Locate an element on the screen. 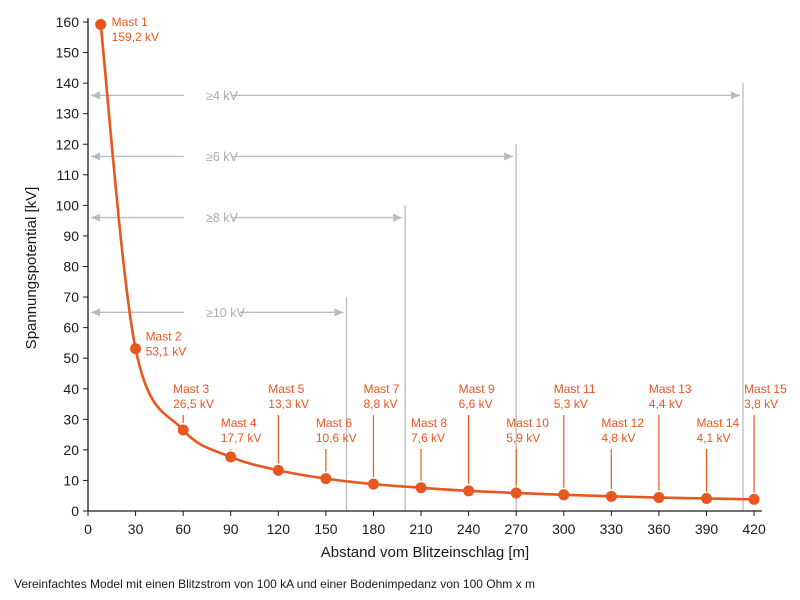 This screenshot has width=800, height=600. y-tick-label: 10 is located at coordinates (71, 480).